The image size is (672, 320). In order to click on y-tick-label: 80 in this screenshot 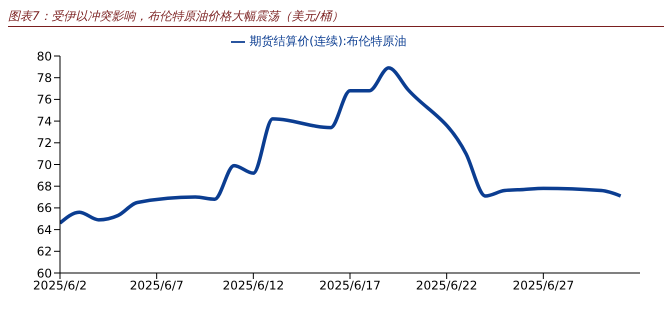, I will do `click(44, 56)`.